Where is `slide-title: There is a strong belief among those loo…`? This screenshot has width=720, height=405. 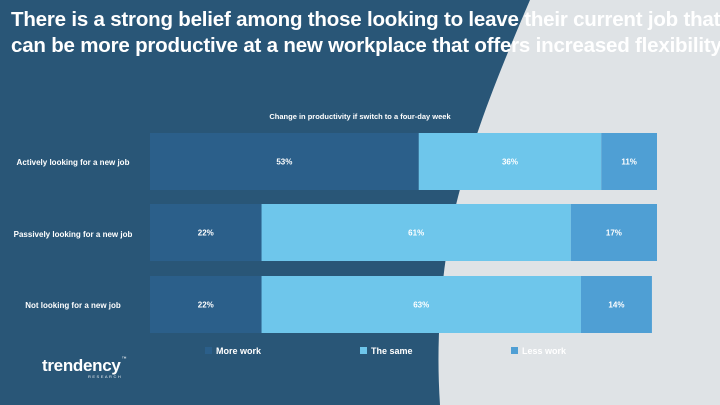 slide-title: There is a strong belief among those loo… is located at coordinates (365, 33).